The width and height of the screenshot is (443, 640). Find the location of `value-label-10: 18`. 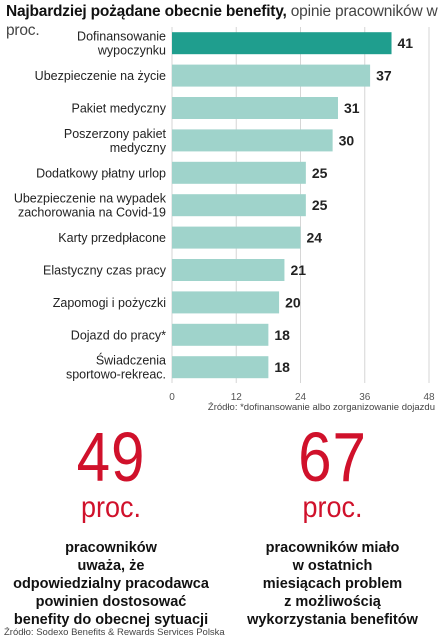

value-label-10: 18 is located at coordinates (282, 335).